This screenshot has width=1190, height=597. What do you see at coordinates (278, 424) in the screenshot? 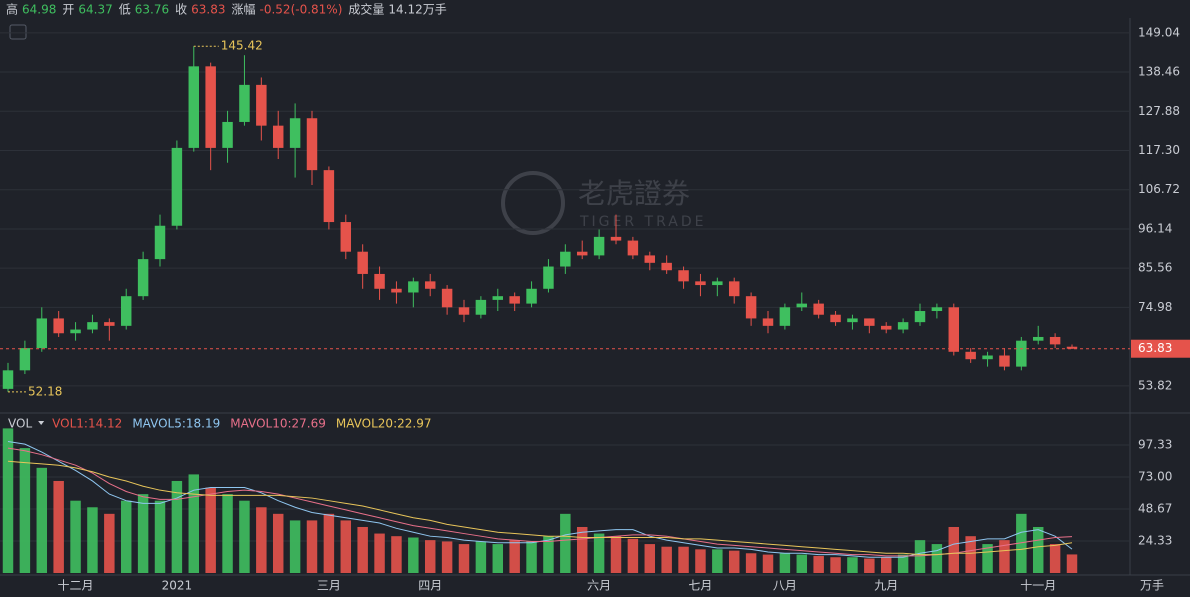
I see `legend-entry: MAVOL10:27.69` at bounding box center [278, 424].